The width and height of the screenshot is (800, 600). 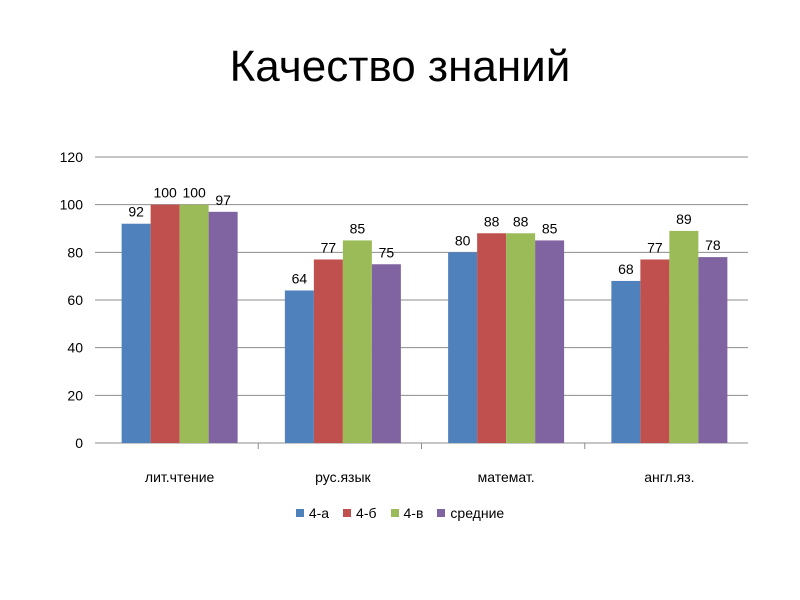 I want to click on data-labels: 92 100 100 97 64 77 85 75 80 88 88 85 68 77 89 78, so click(x=424, y=236).